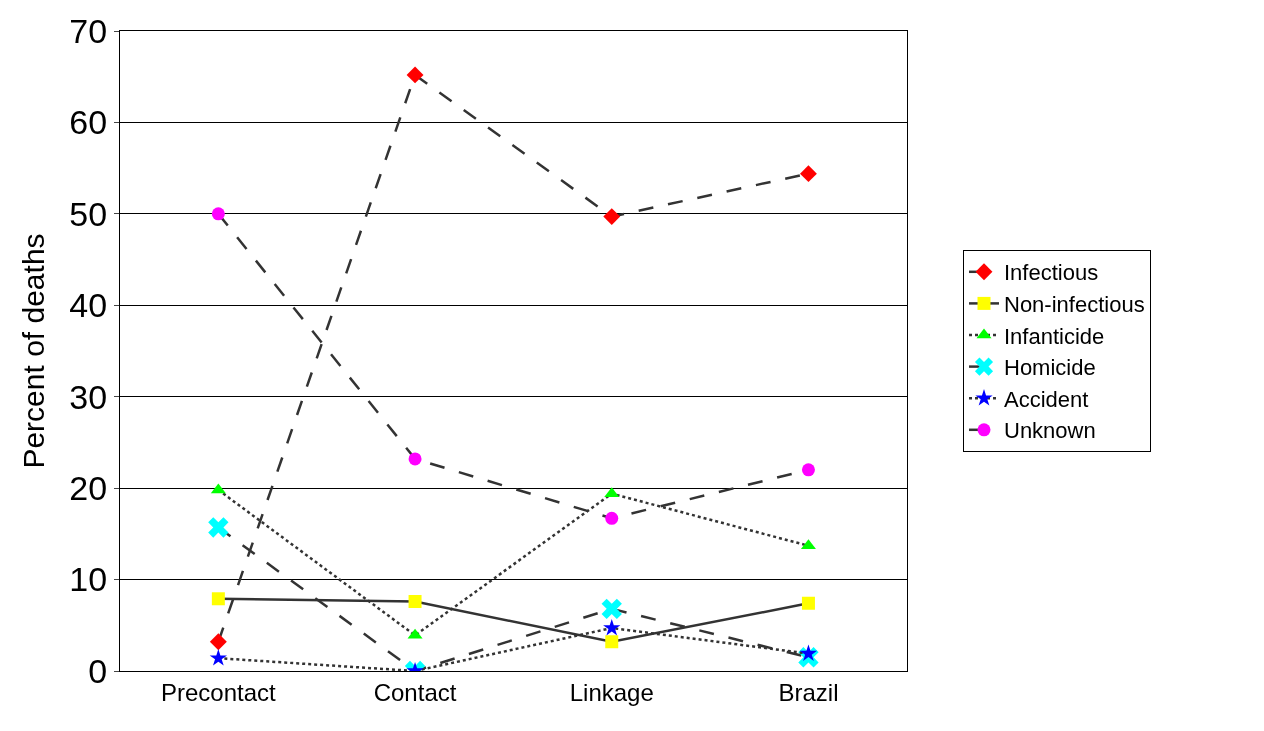  Describe the element at coordinates (1046, 399) in the screenshot. I see `legend-label: Accident` at that location.